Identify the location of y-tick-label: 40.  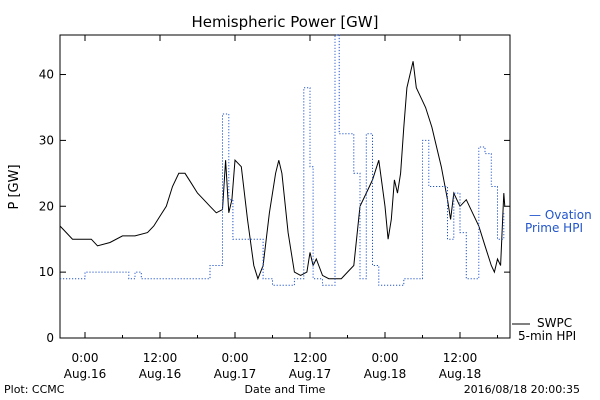
(46, 75).